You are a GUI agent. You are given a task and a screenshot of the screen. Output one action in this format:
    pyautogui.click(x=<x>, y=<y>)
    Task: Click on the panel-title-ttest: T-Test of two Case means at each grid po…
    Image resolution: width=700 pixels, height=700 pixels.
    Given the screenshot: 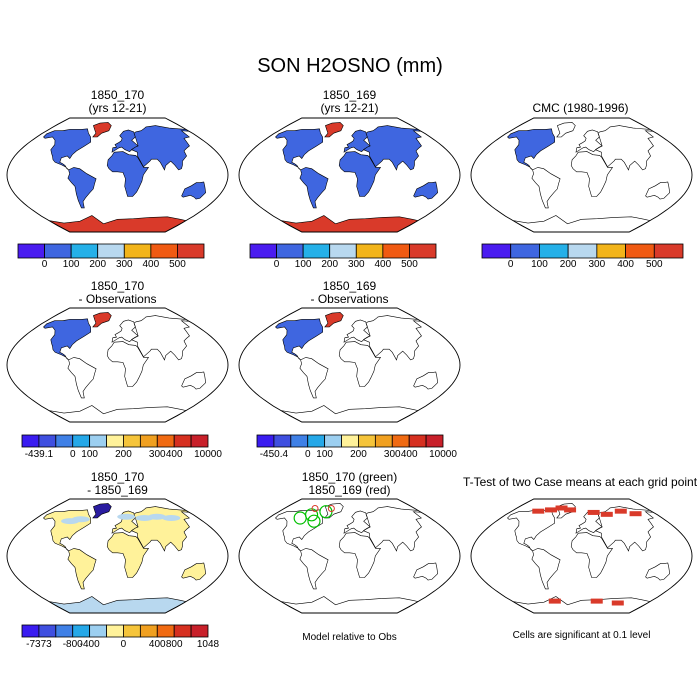 What is the action you would take?
    pyautogui.click(x=580, y=482)
    